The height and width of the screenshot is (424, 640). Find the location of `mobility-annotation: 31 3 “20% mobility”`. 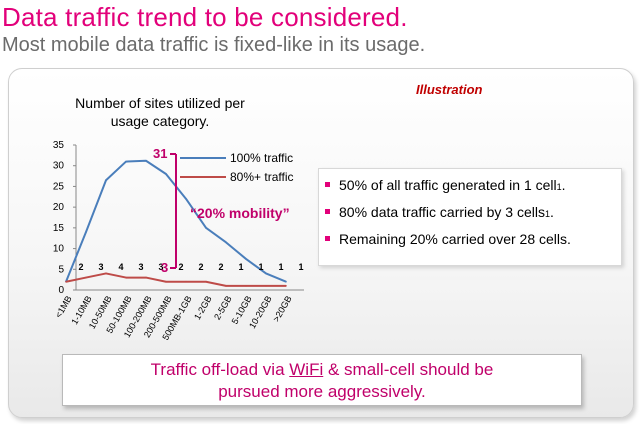

mobility-annotation: 31 3 “20% mobility” is located at coordinates (221, 210).